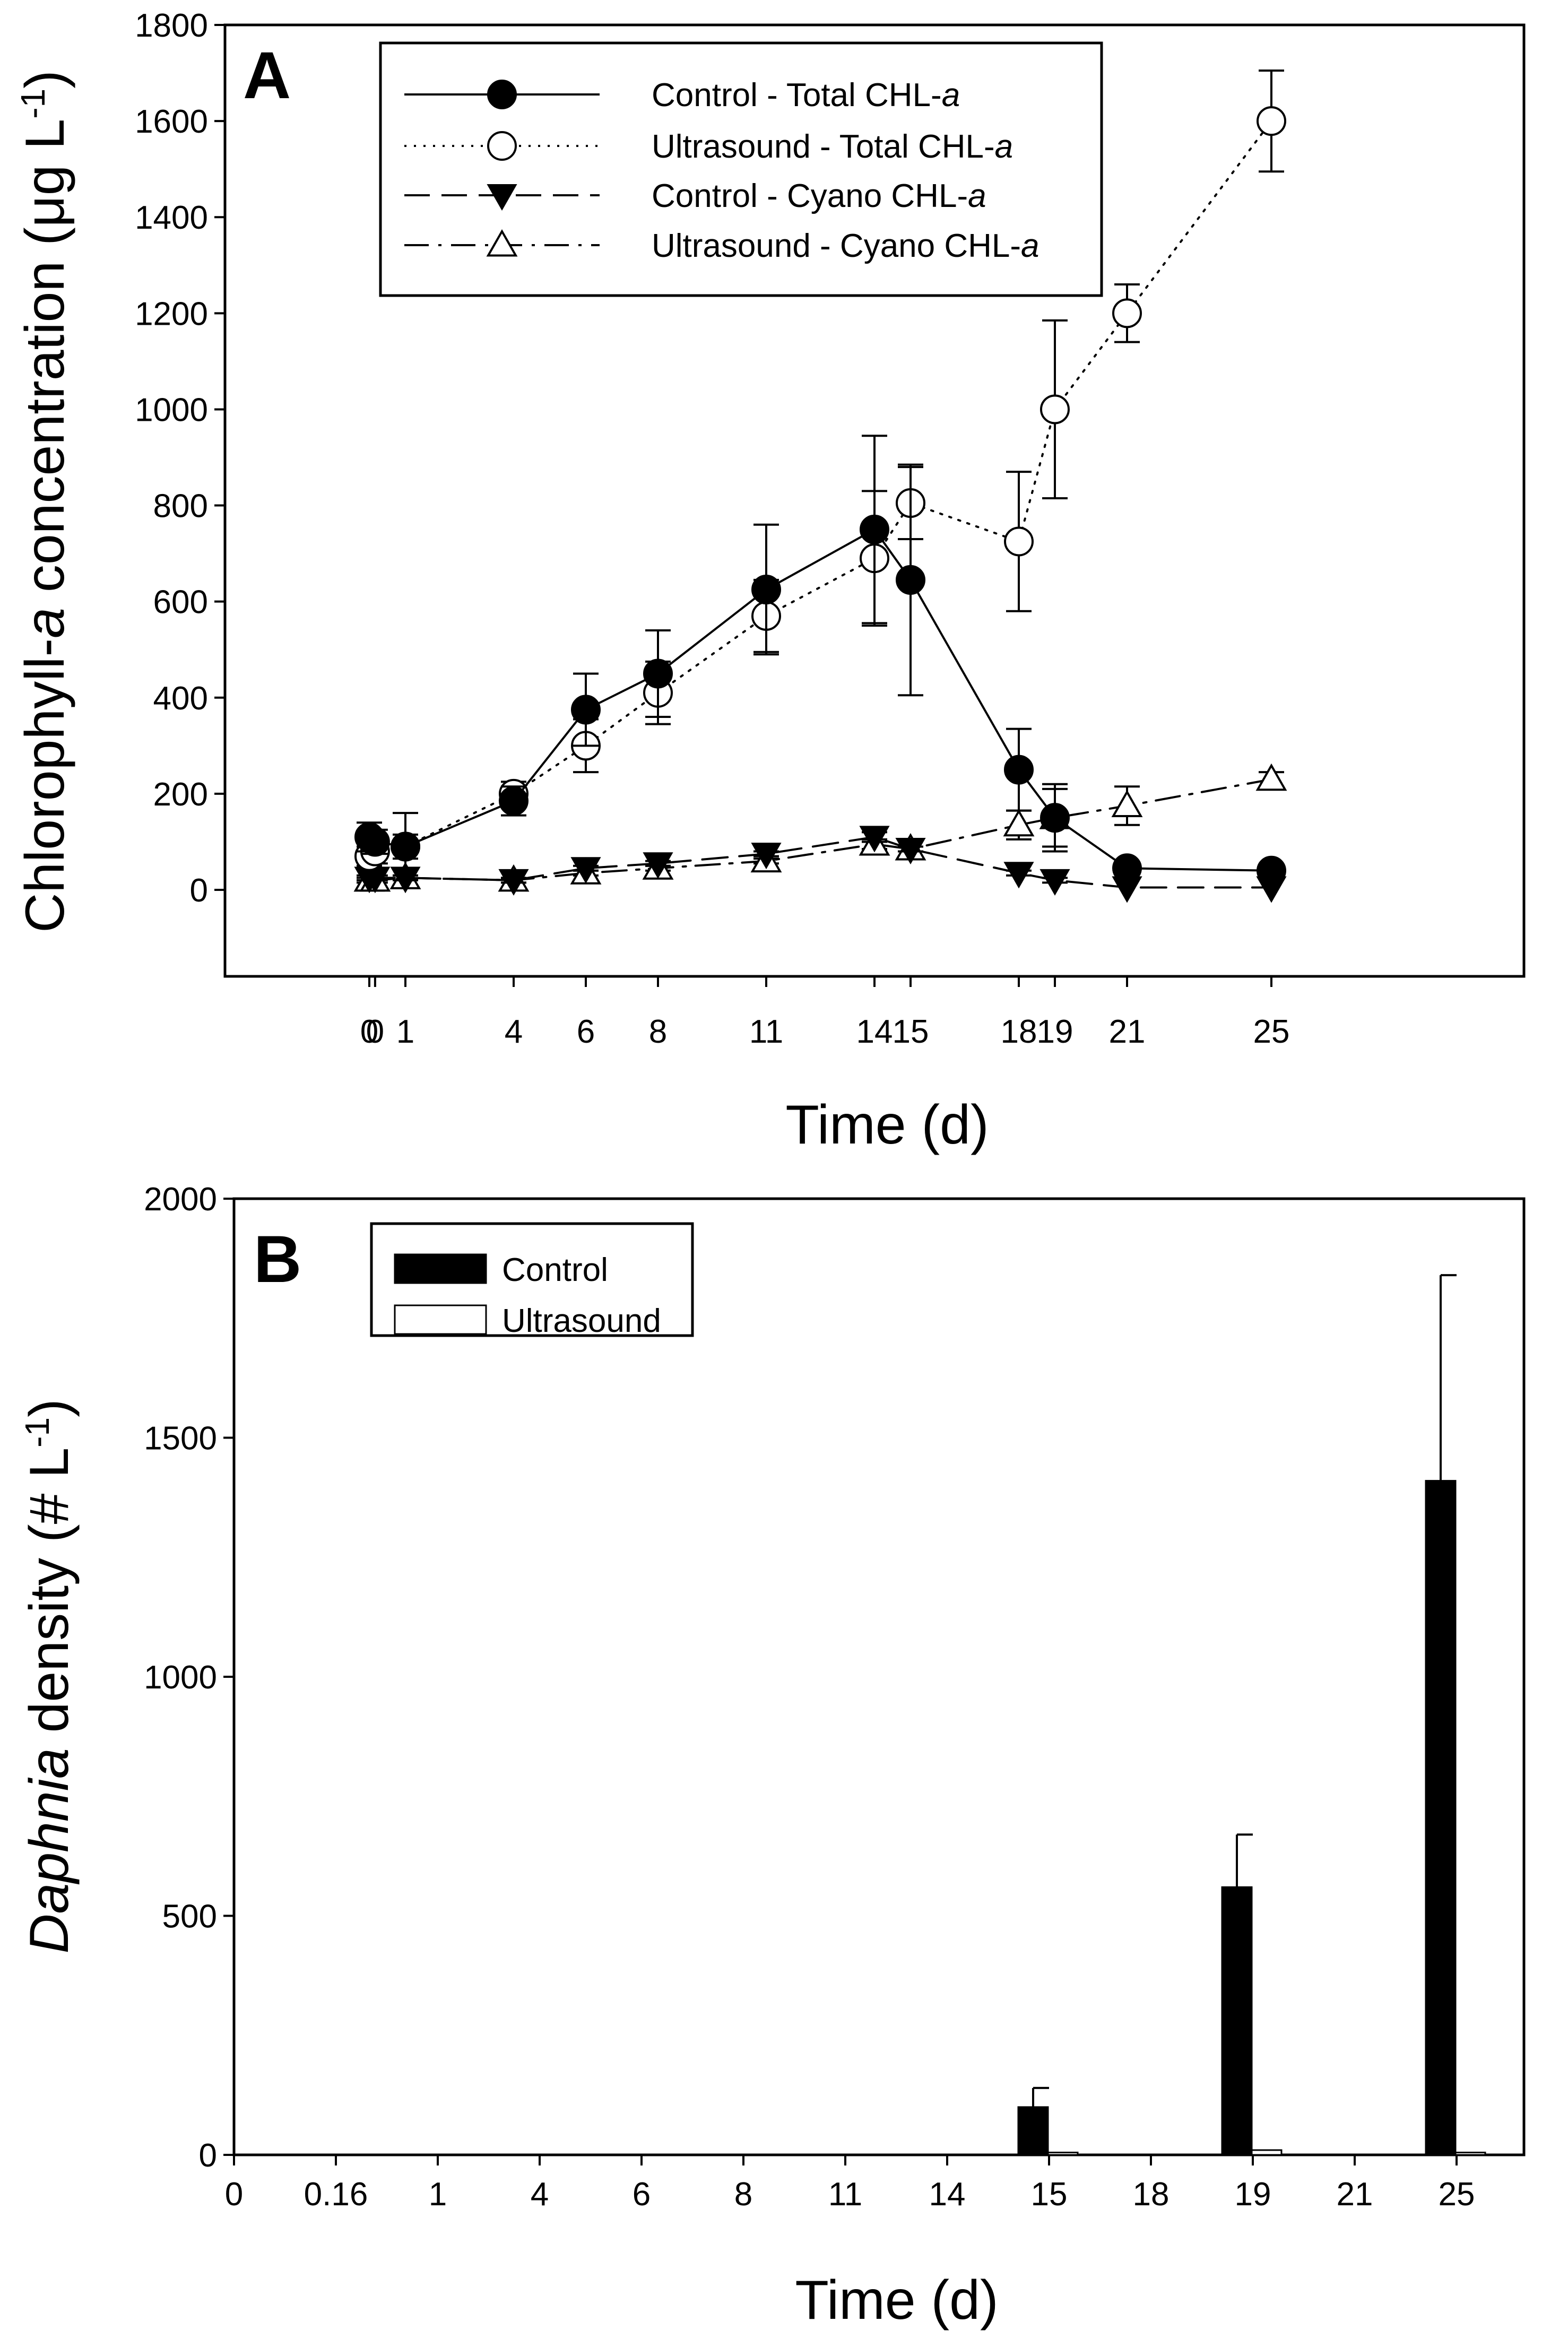  I want to click on y-tick-label: 1200, so click(171, 314).